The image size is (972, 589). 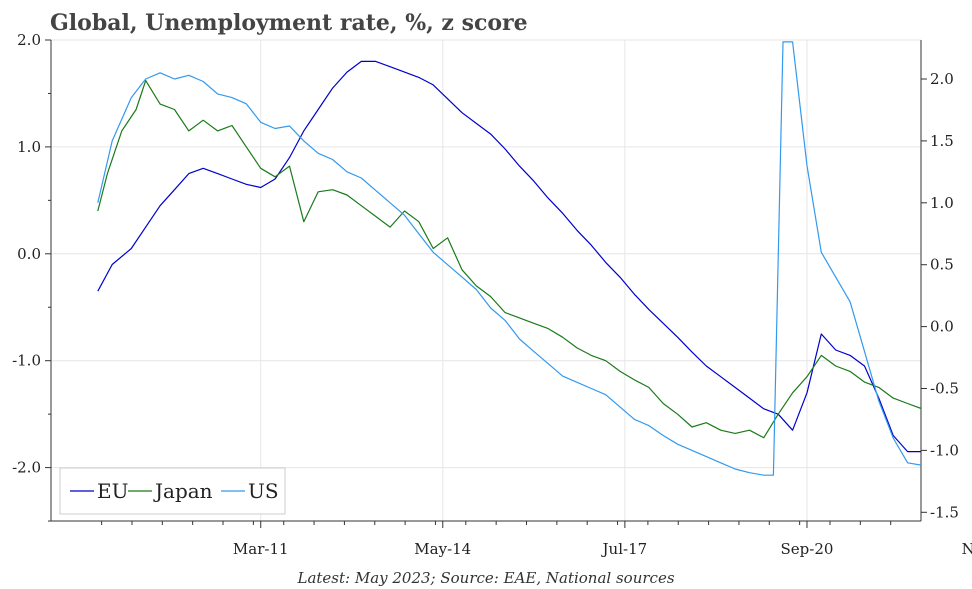 I want to click on right-tick-label: 1.5, so click(x=942, y=141).